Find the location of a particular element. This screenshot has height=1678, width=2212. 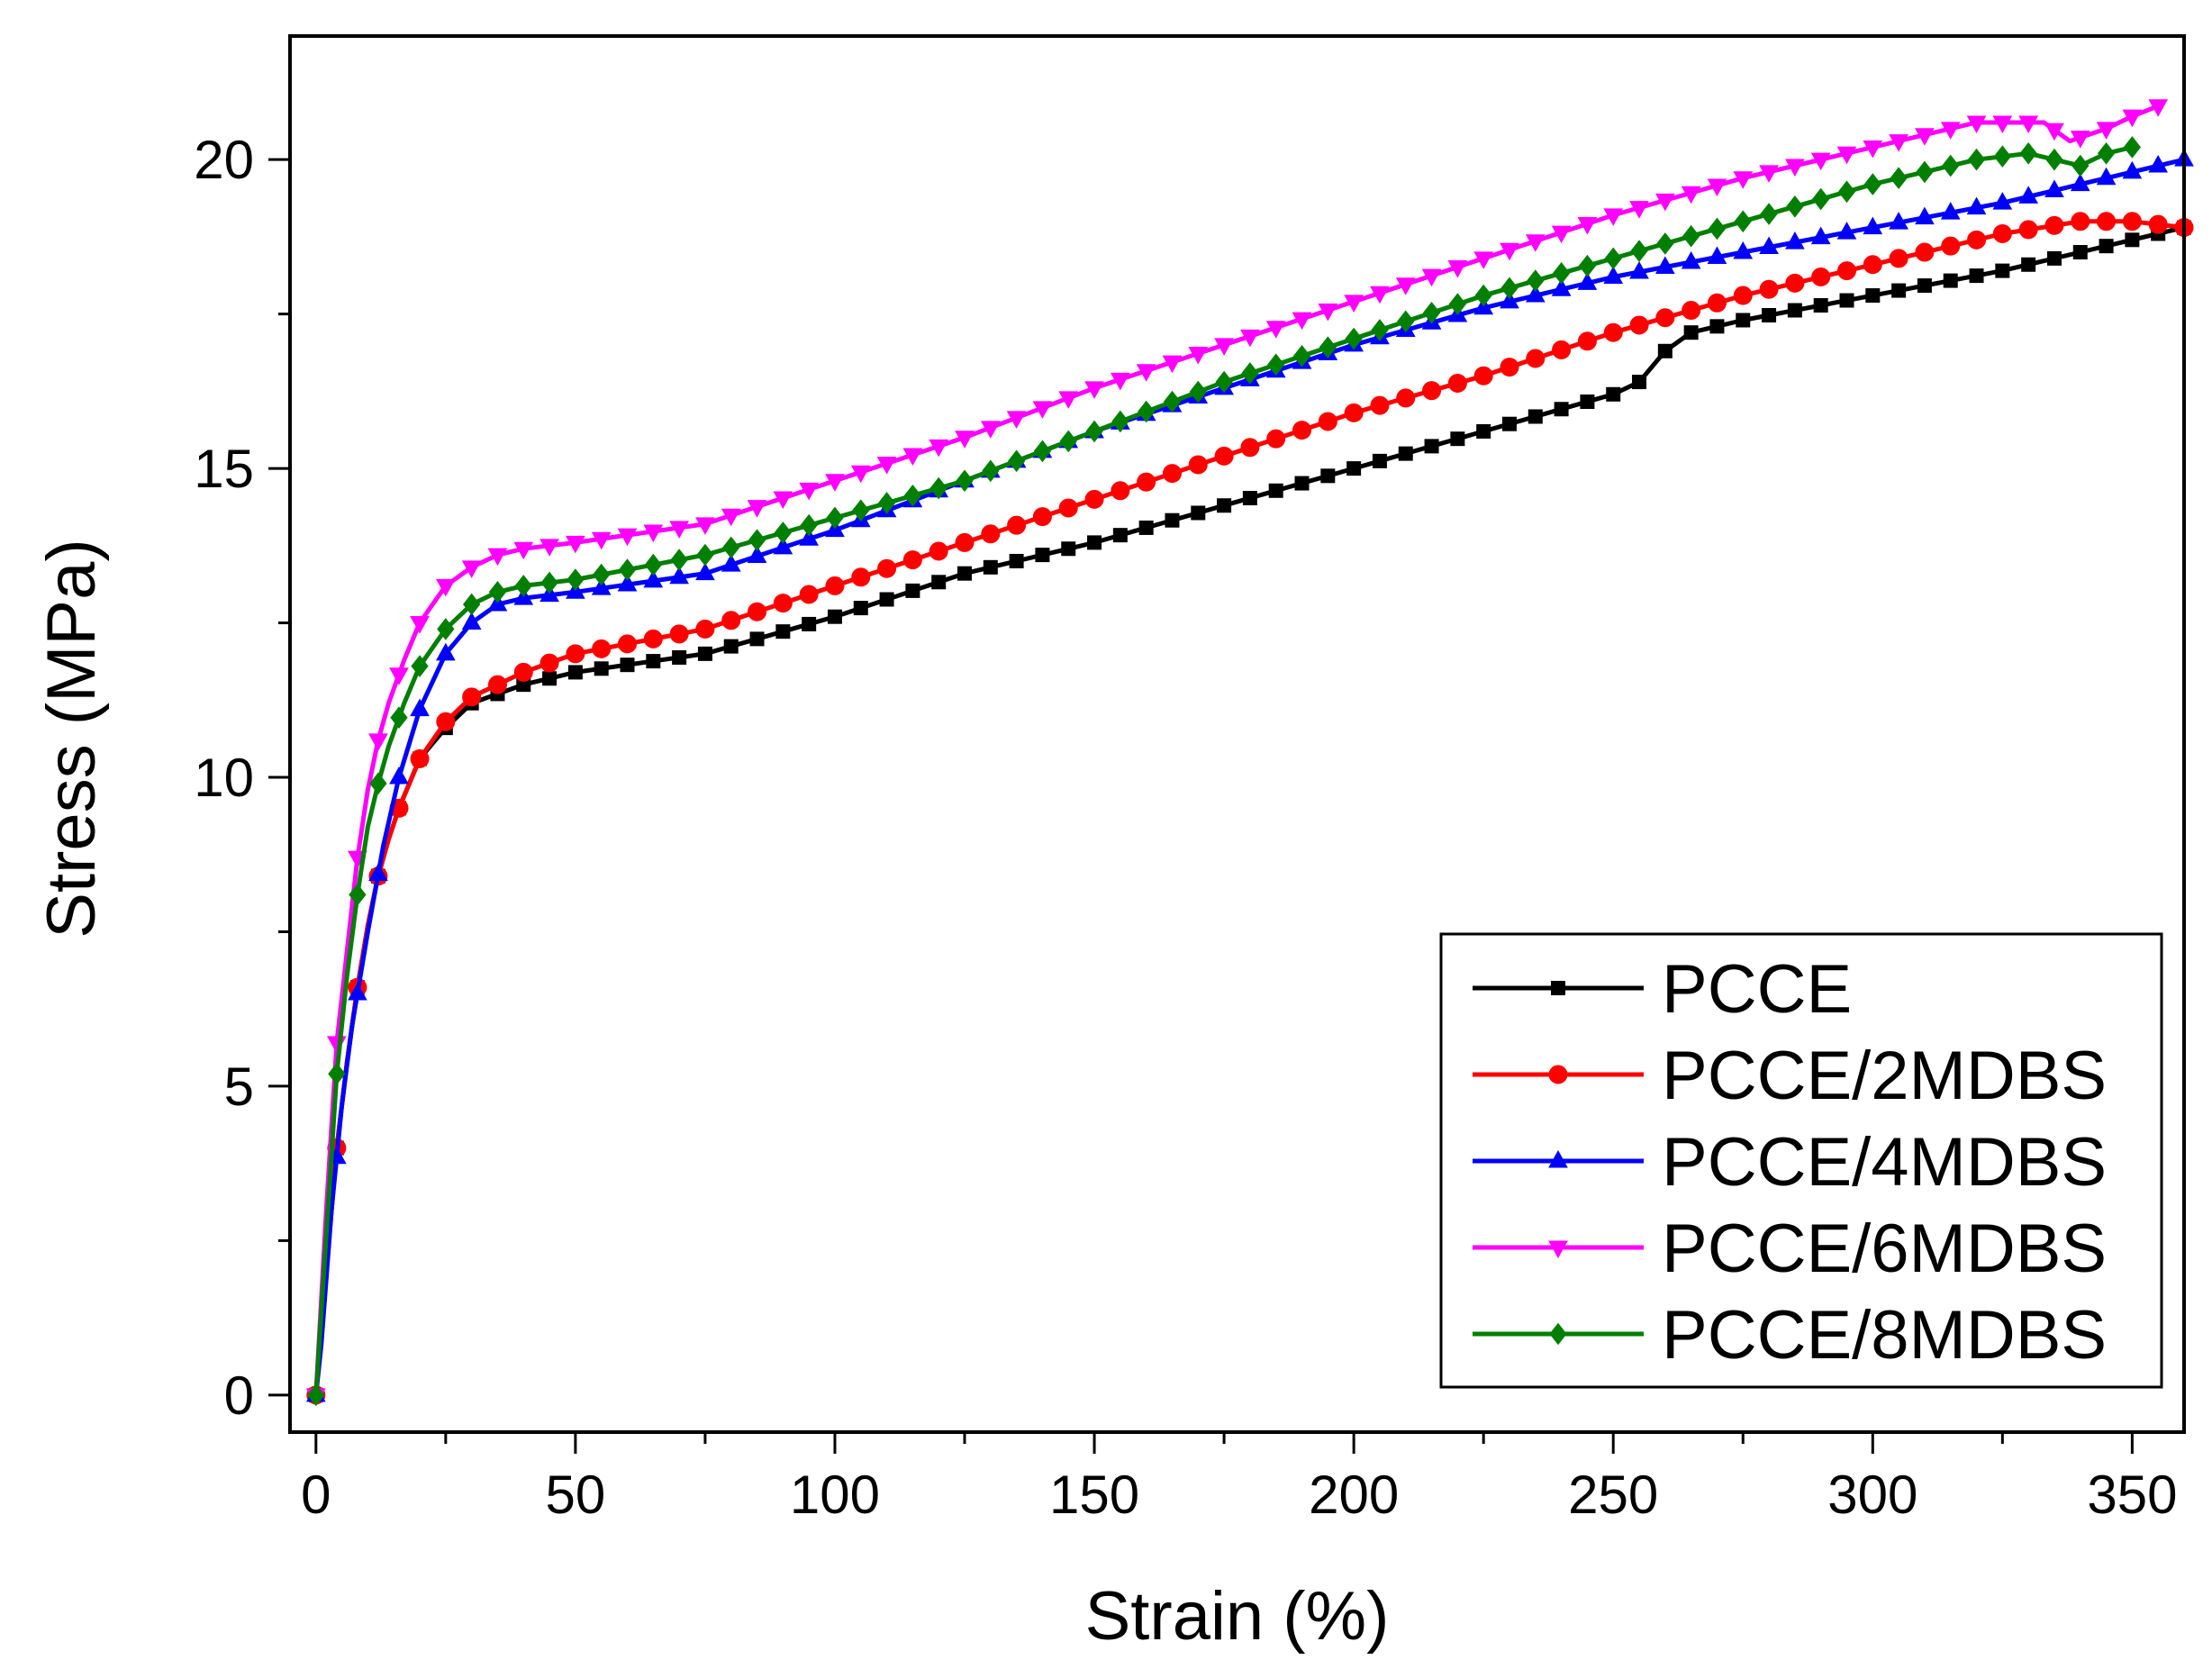

x-tick-label: 300 is located at coordinates (1872, 1495).